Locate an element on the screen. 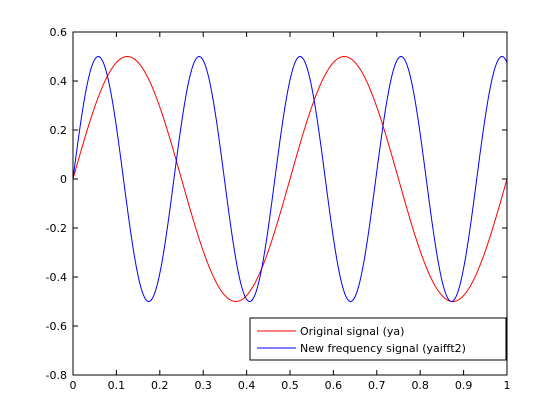 The image size is (560, 420). y-tick-label: -0.2 is located at coordinates (56, 228).